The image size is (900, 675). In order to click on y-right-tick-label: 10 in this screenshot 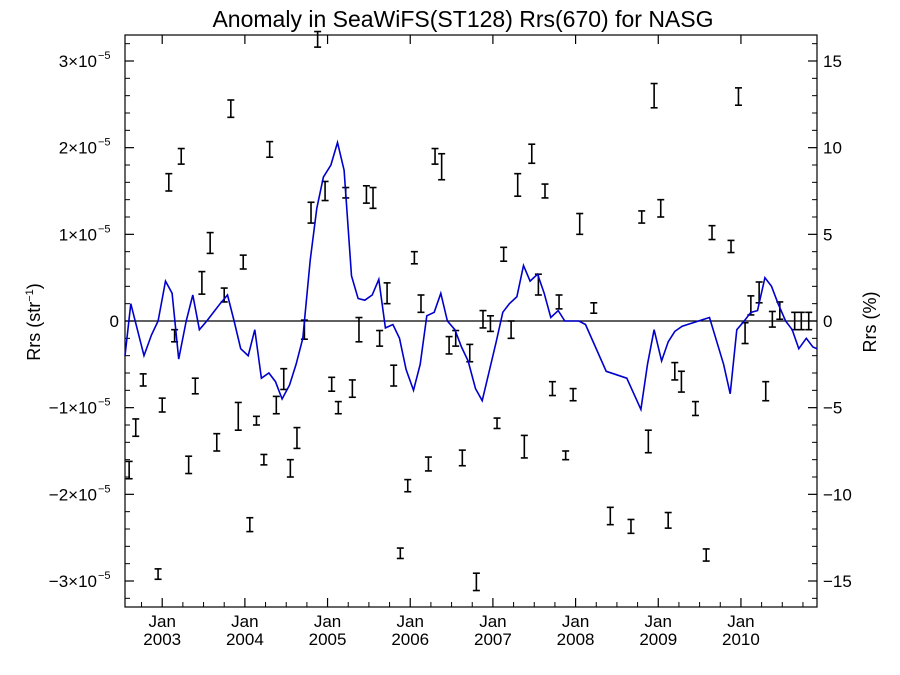, I will do `click(832, 148)`.